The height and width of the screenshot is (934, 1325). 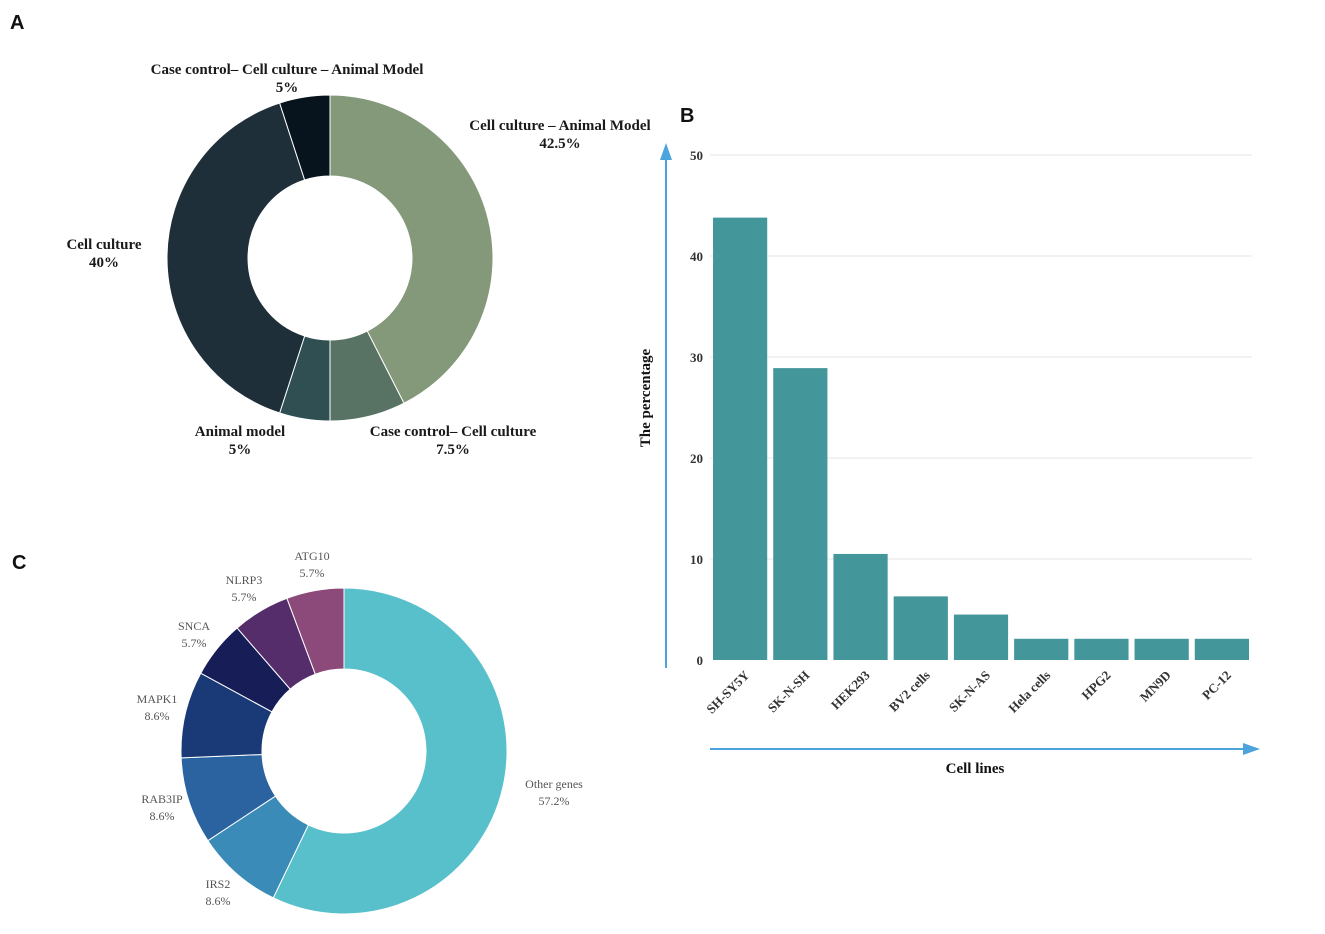 I want to click on x-tick-label-5: Hela cells, so click(x=1029, y=692).